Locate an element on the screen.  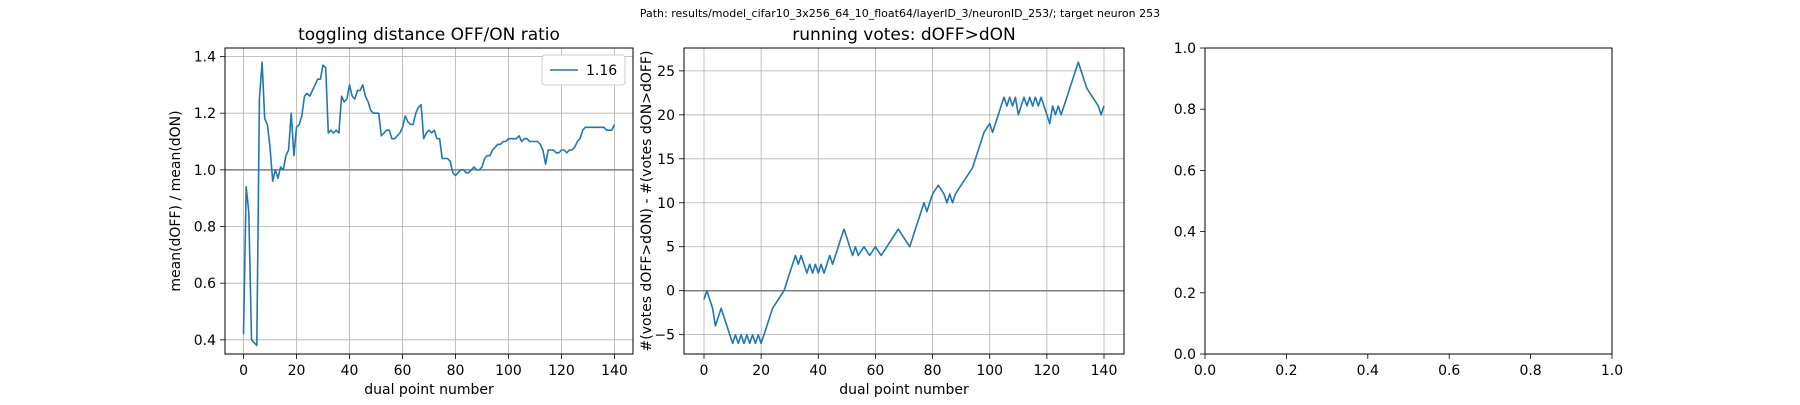
y-tick-label: −5 is located at coordinates (664, 336).